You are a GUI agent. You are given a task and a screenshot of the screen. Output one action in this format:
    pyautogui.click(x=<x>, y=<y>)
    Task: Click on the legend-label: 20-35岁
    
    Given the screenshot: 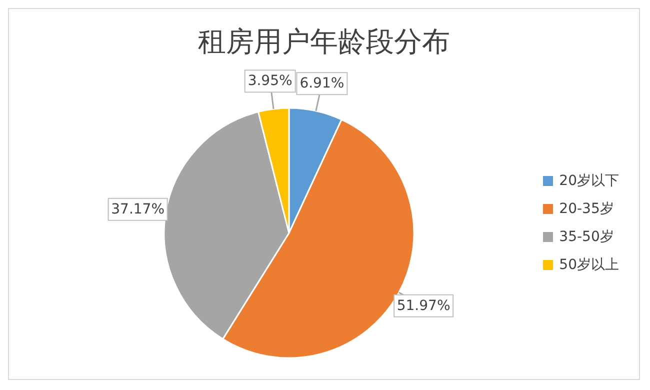 What is the action you would take?
    pyautogui.click(x=586, y=209)
    